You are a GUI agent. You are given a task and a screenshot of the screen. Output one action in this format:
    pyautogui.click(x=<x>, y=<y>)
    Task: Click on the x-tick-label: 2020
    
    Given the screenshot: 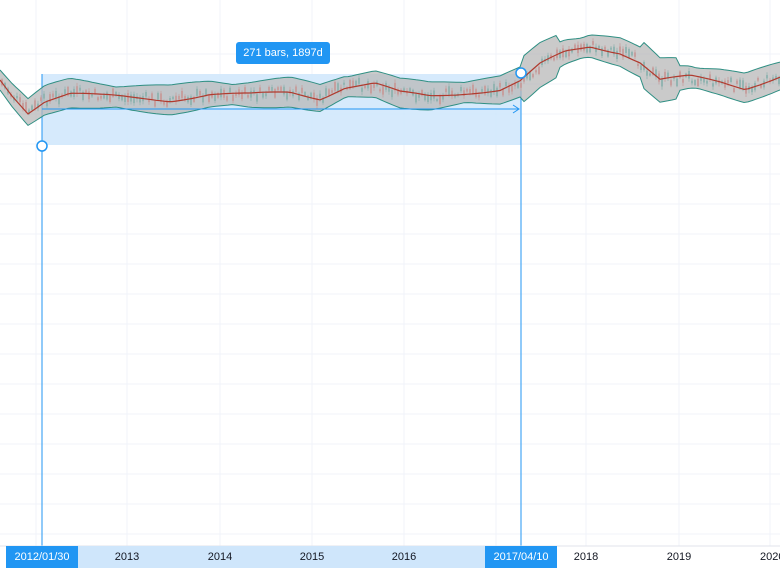 What is the action you would take?
    pyautogui.click(x=770, y=557)
    